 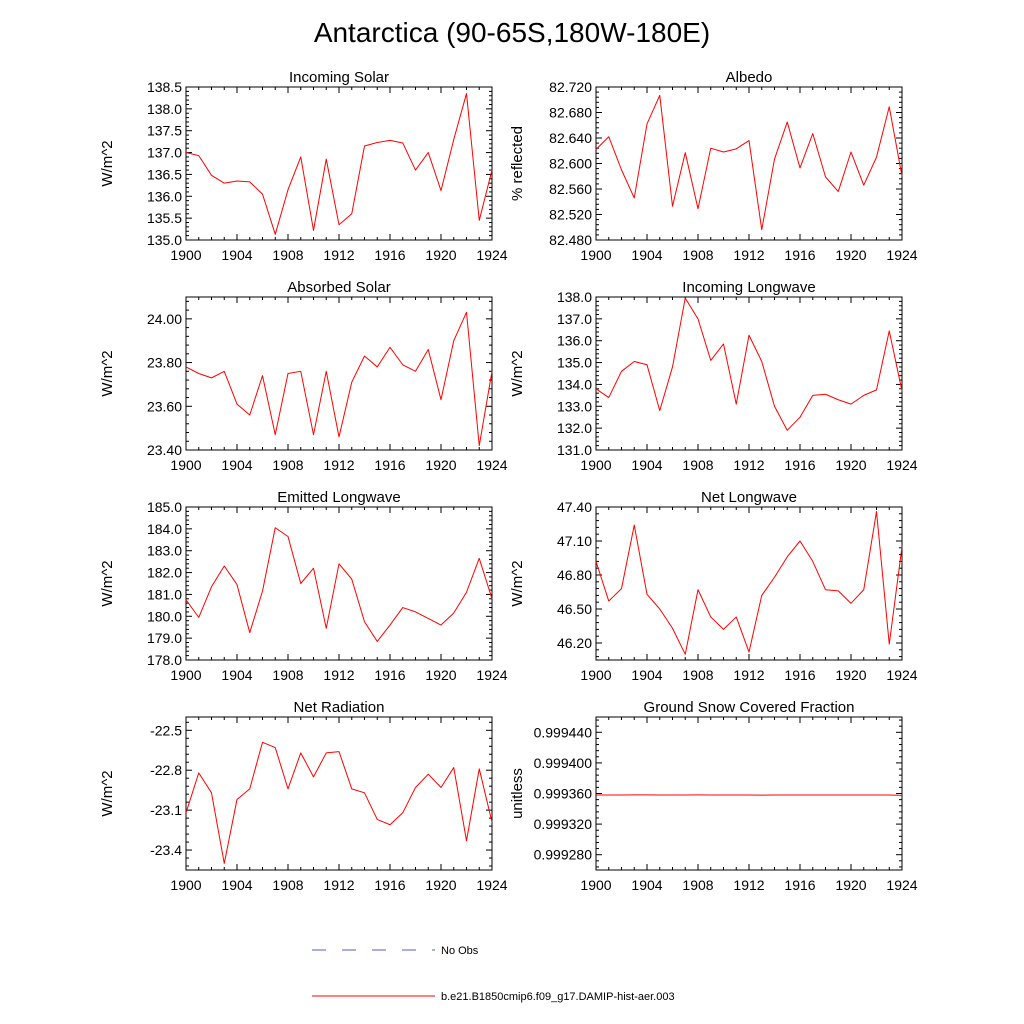 What do you see at coordinates (164, 551) in the screenshot?
I see `y-tick-label: 183.0` at bounding box center [164, 551].